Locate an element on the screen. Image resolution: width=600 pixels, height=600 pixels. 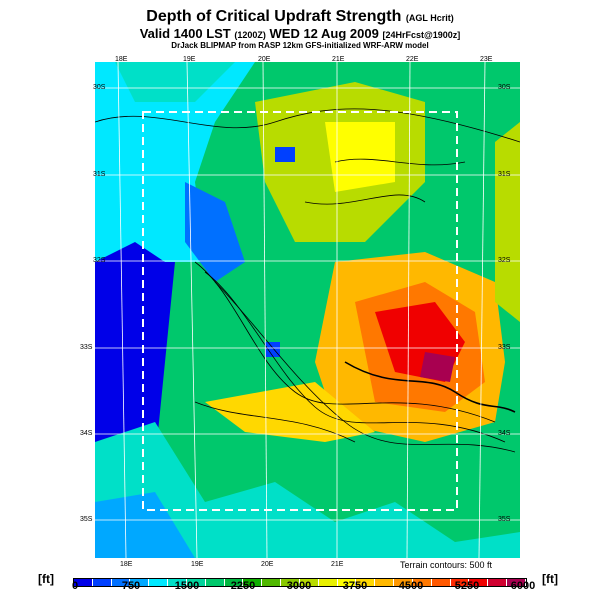
unit-label-right: [ft] is located at coordinates (550, 579).